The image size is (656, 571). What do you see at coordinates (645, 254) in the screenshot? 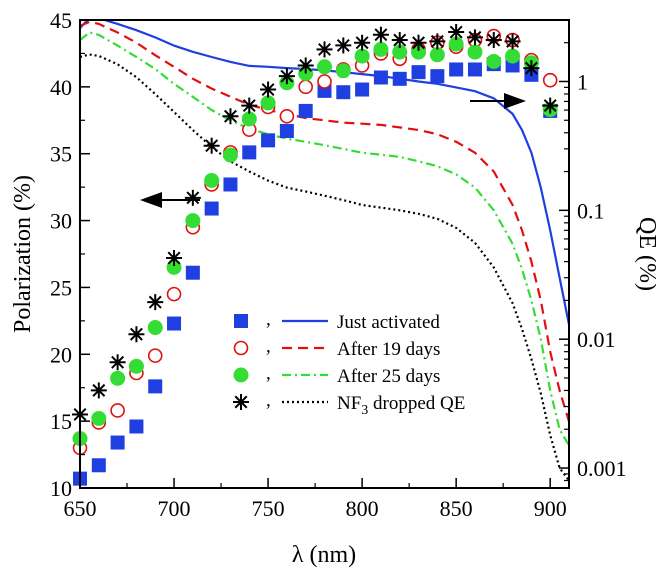
I see `right-y-axis-label: QE (%)` at bounding box center [645, 254].